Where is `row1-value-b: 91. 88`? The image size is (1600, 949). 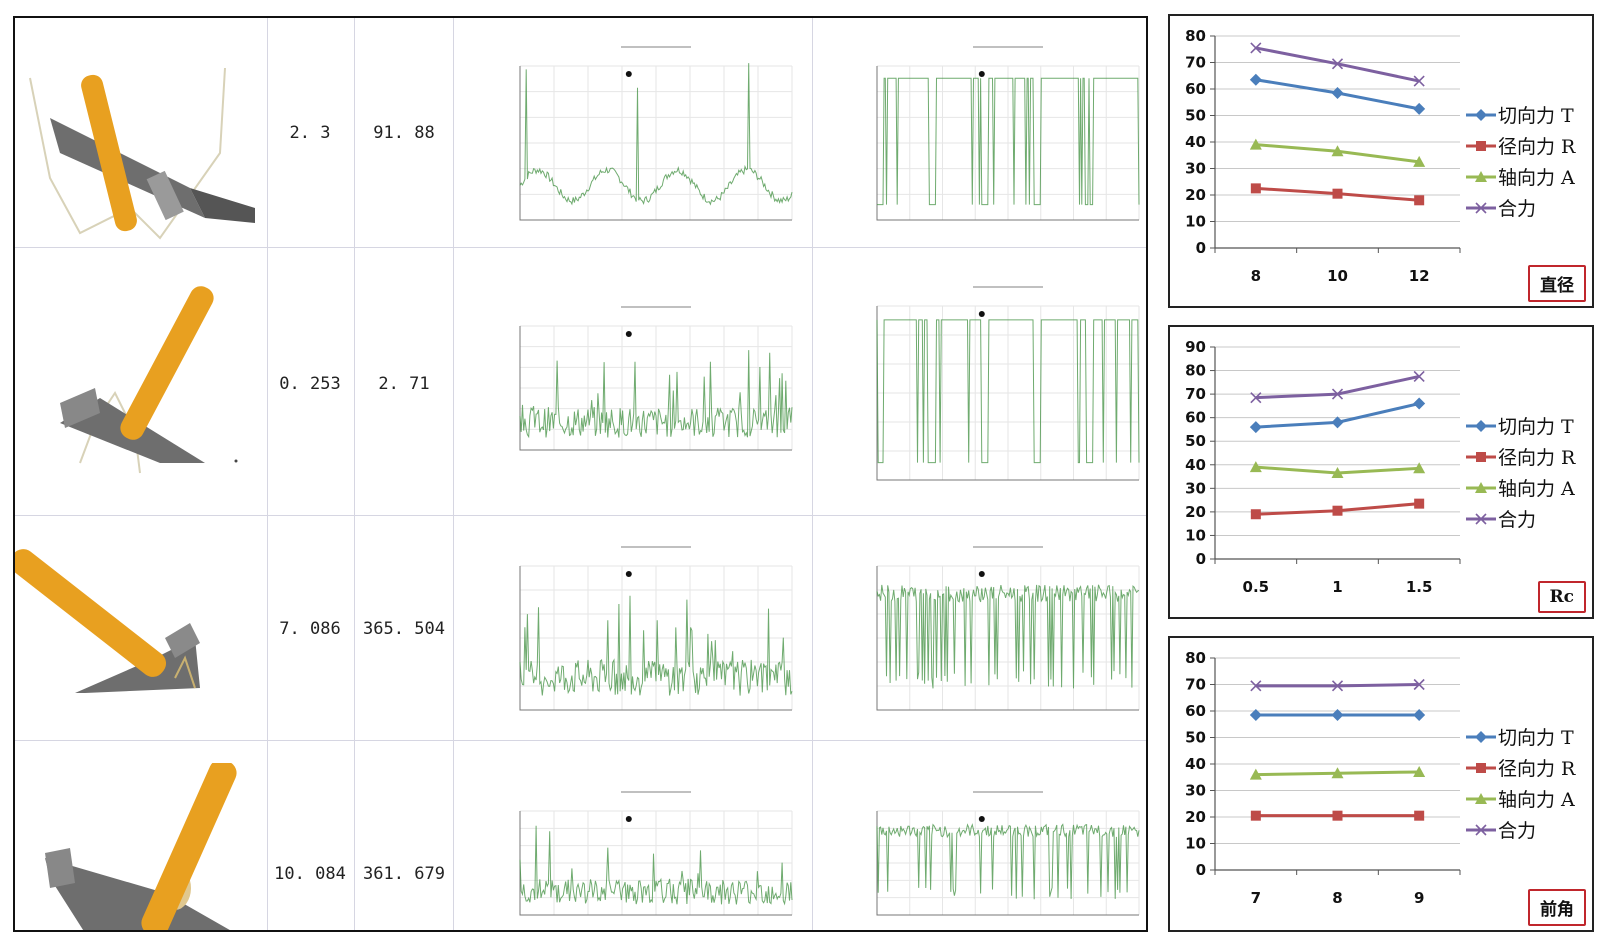
row1-value-b: 91. 88 is located at coordinates (404, 133).